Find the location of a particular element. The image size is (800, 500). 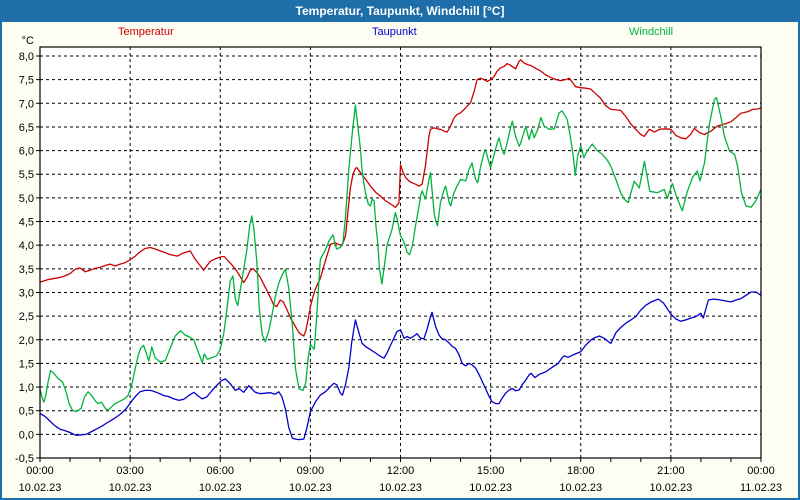

legend-label-windchill: Windchill is located at coordinates (651, 32).